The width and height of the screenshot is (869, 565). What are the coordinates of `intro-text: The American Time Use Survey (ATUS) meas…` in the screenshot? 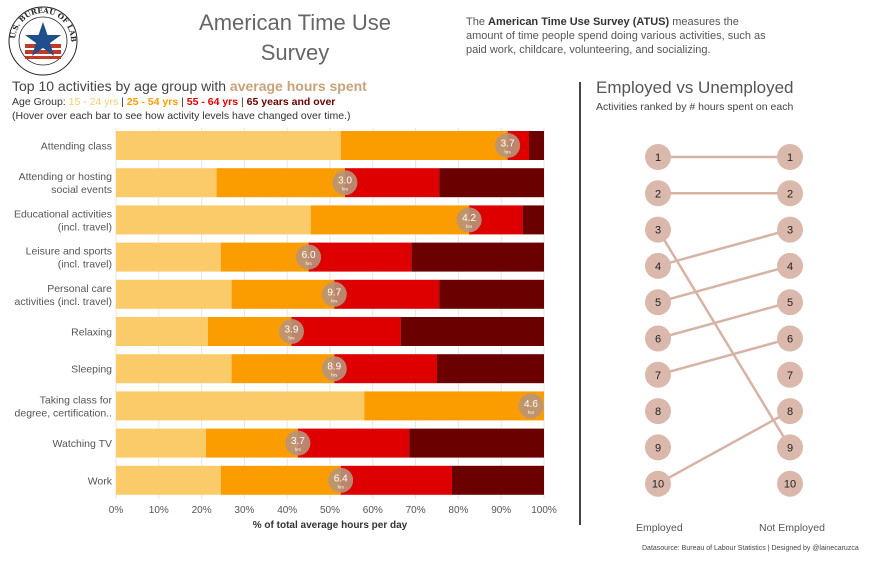 It's located at (616, 36).